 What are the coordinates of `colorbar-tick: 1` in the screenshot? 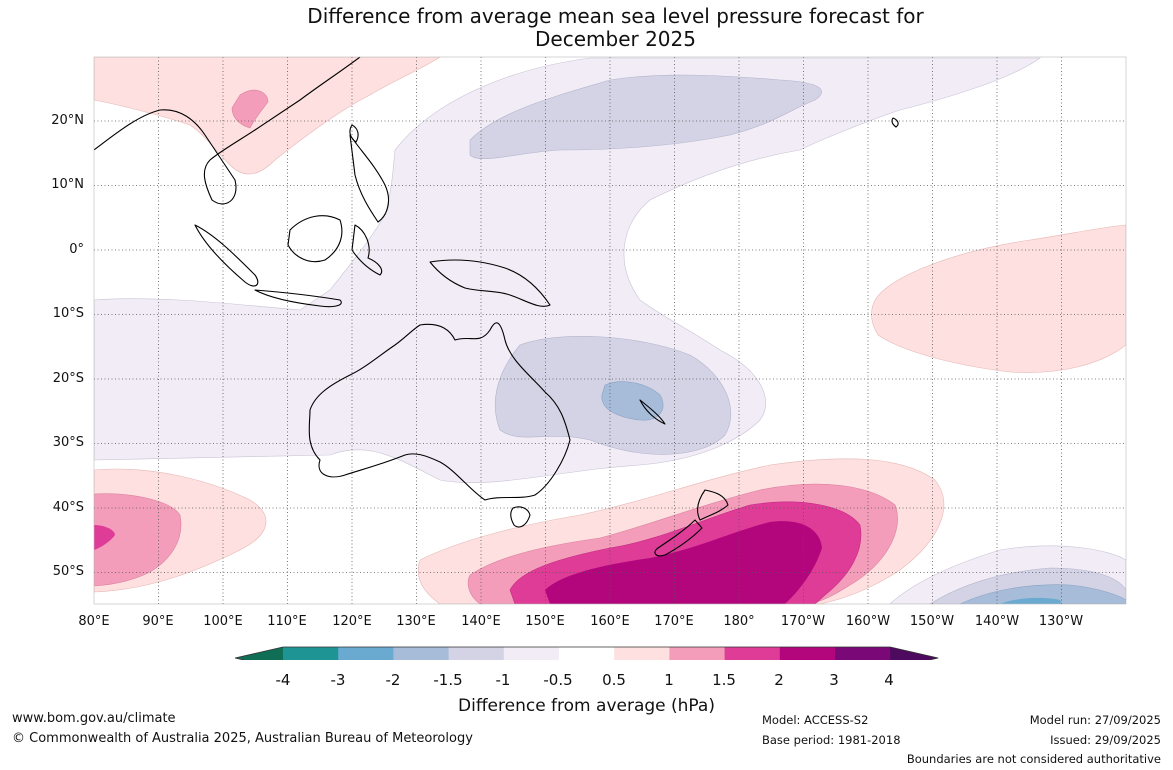 It's located at (669, 680).